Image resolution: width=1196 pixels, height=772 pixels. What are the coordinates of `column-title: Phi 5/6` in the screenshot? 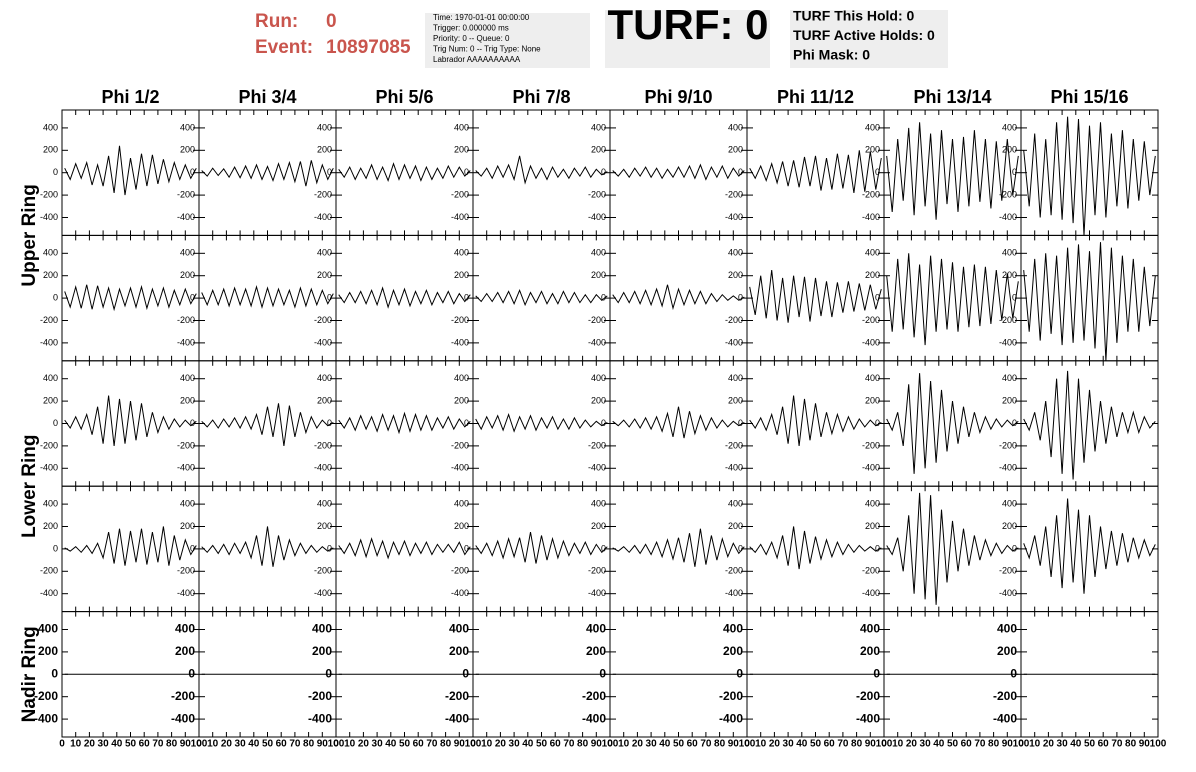 It's located at (404, 97).